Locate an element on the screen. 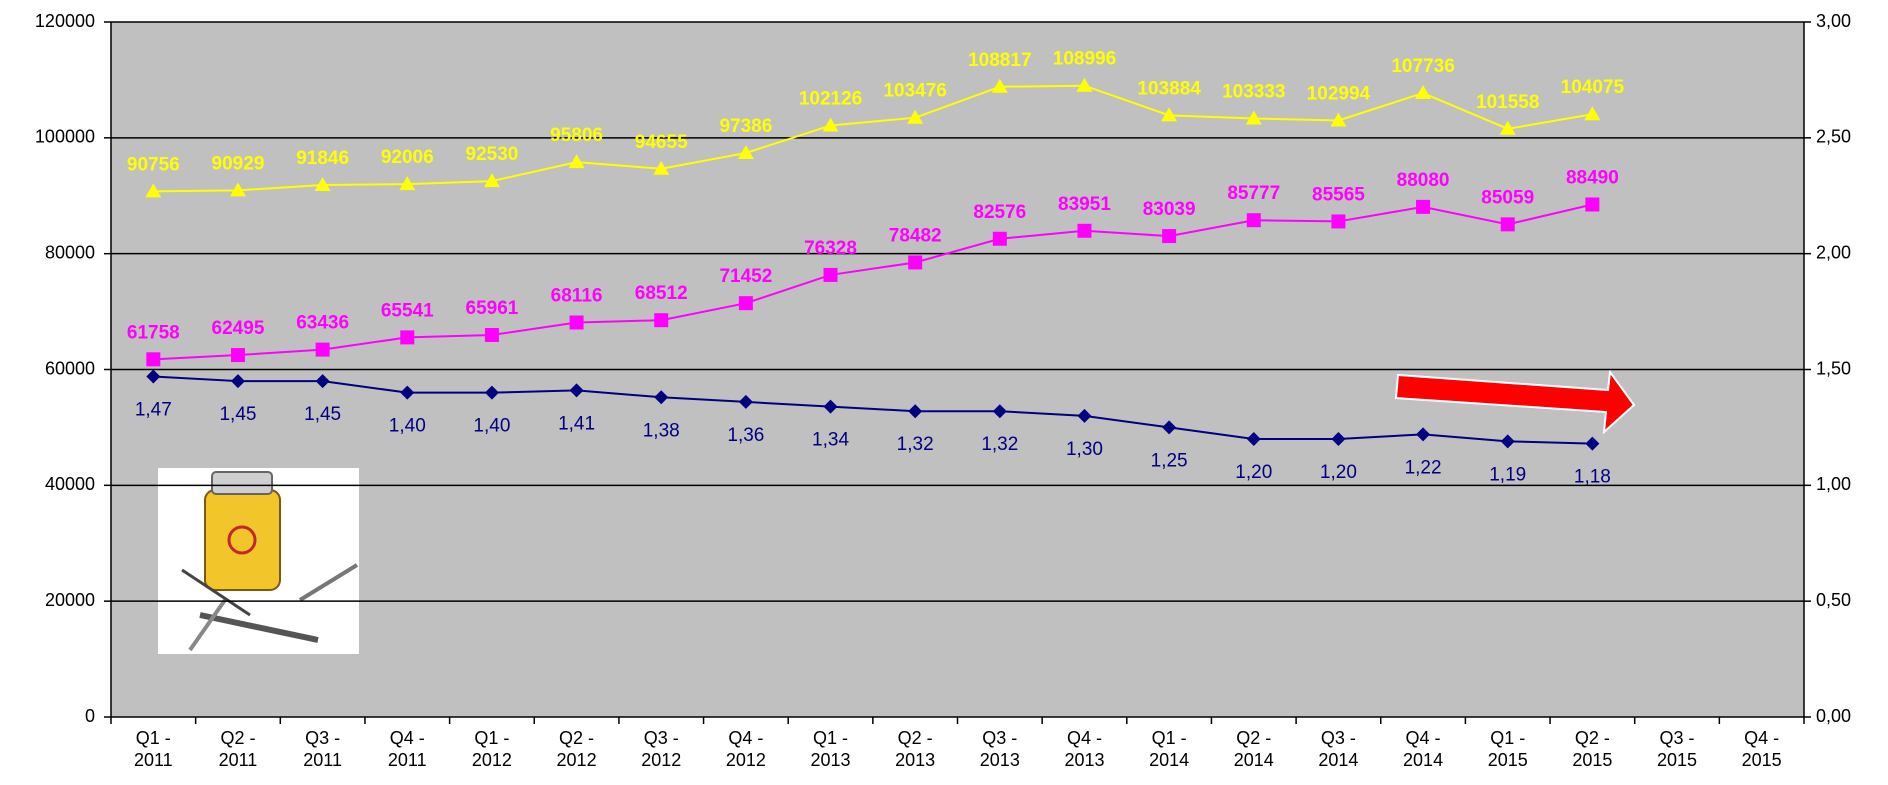 The width and height of the screenshot is (1888, 785). y2-tick-label: 2,00 is located at coordinates (1833, 252).